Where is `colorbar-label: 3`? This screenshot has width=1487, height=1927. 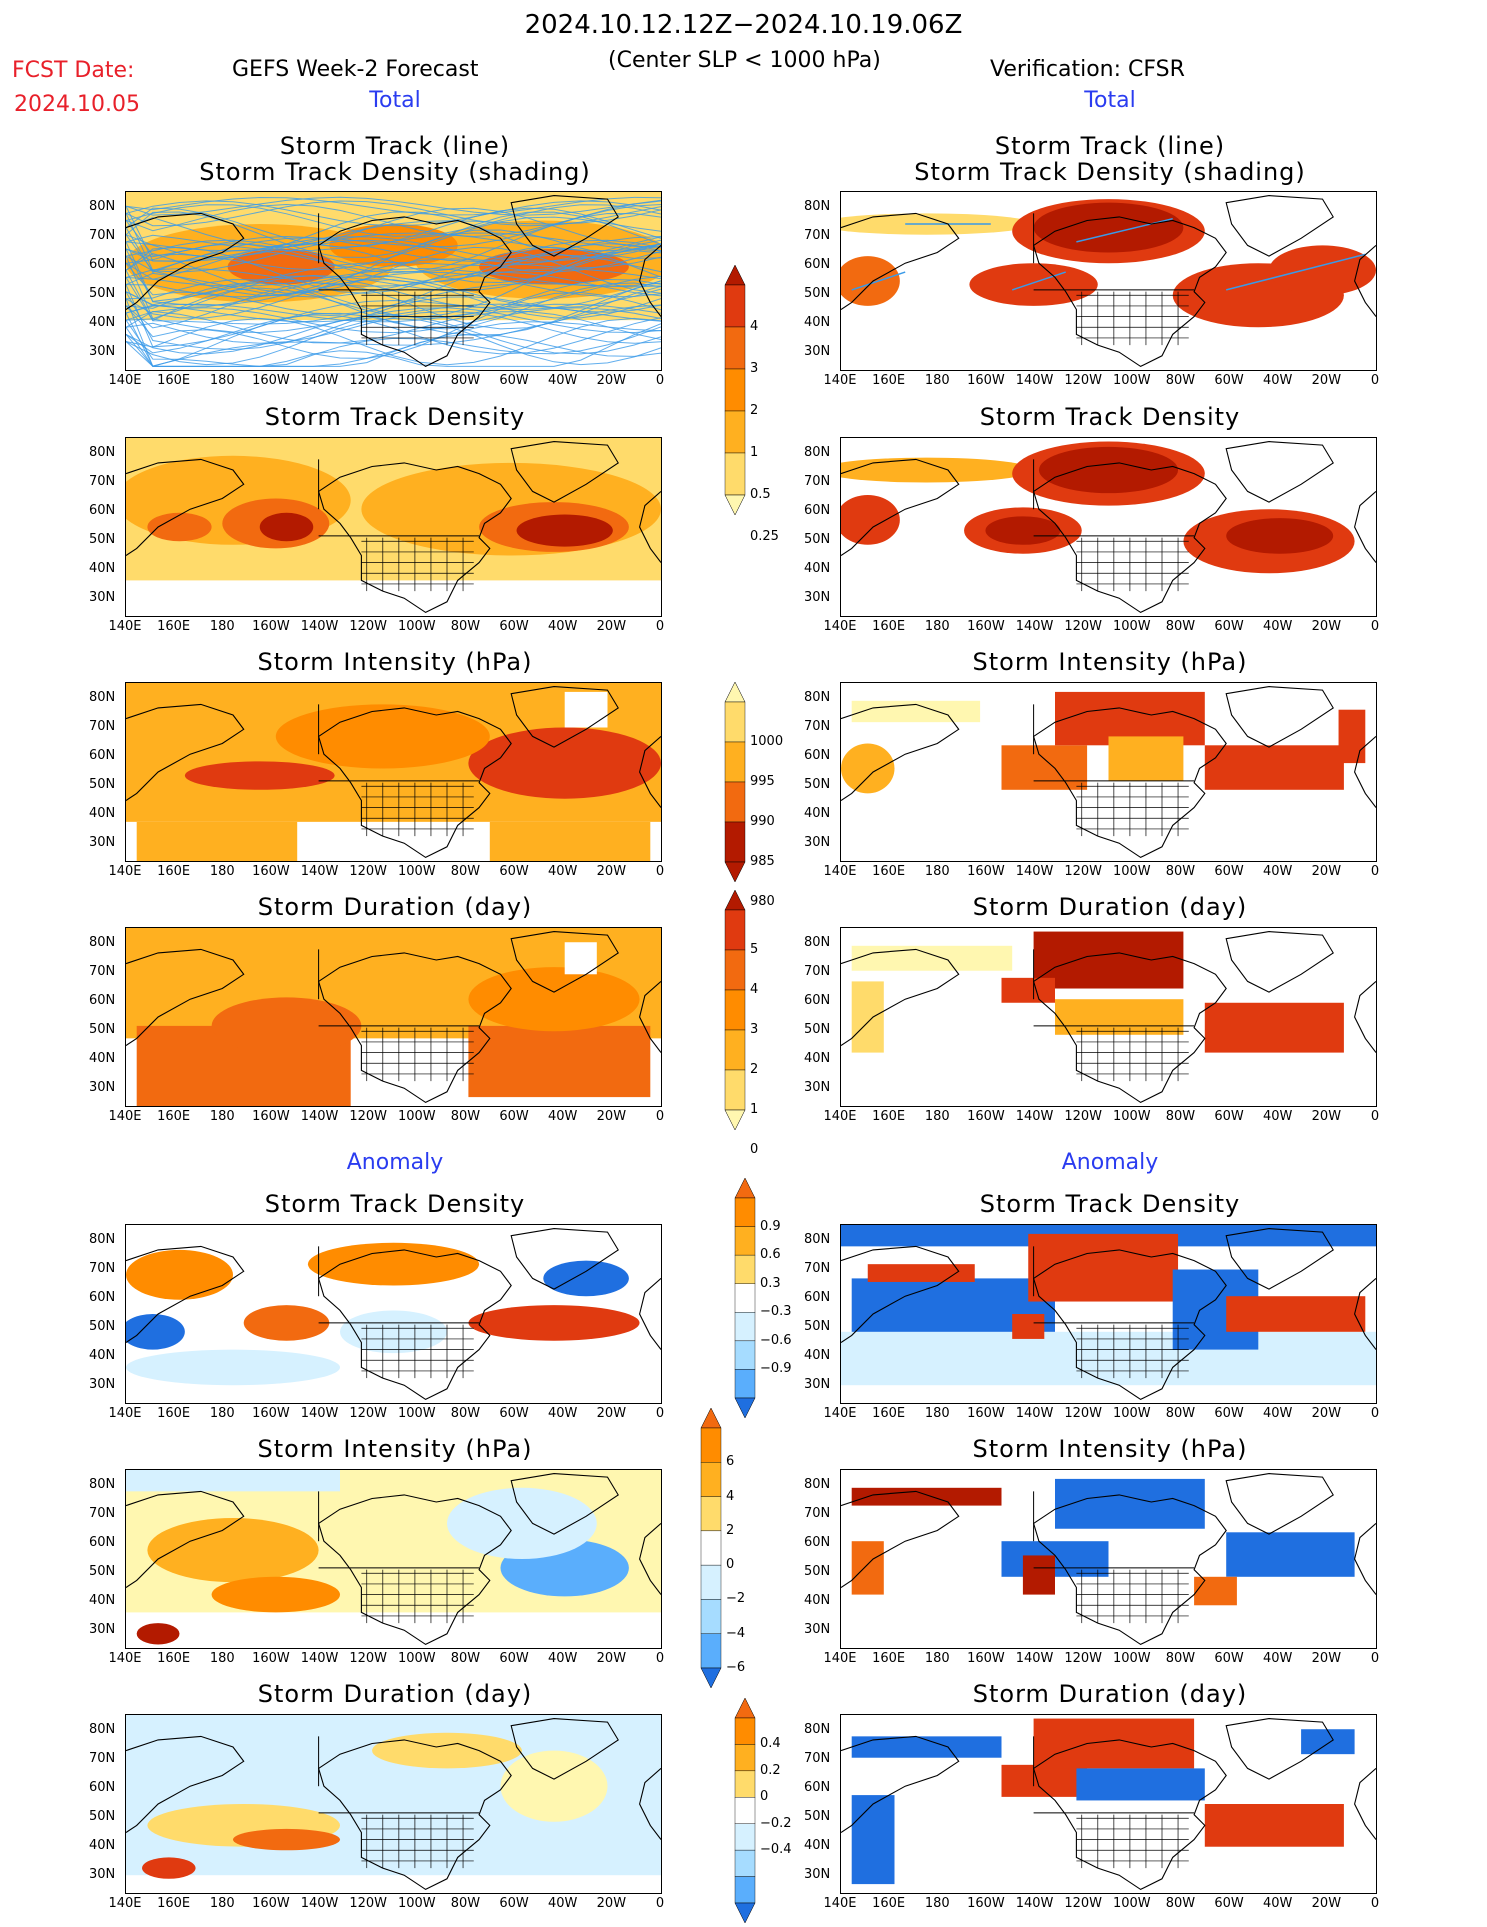
colorbar-label: 3 is located at coordinates (754, 1029).